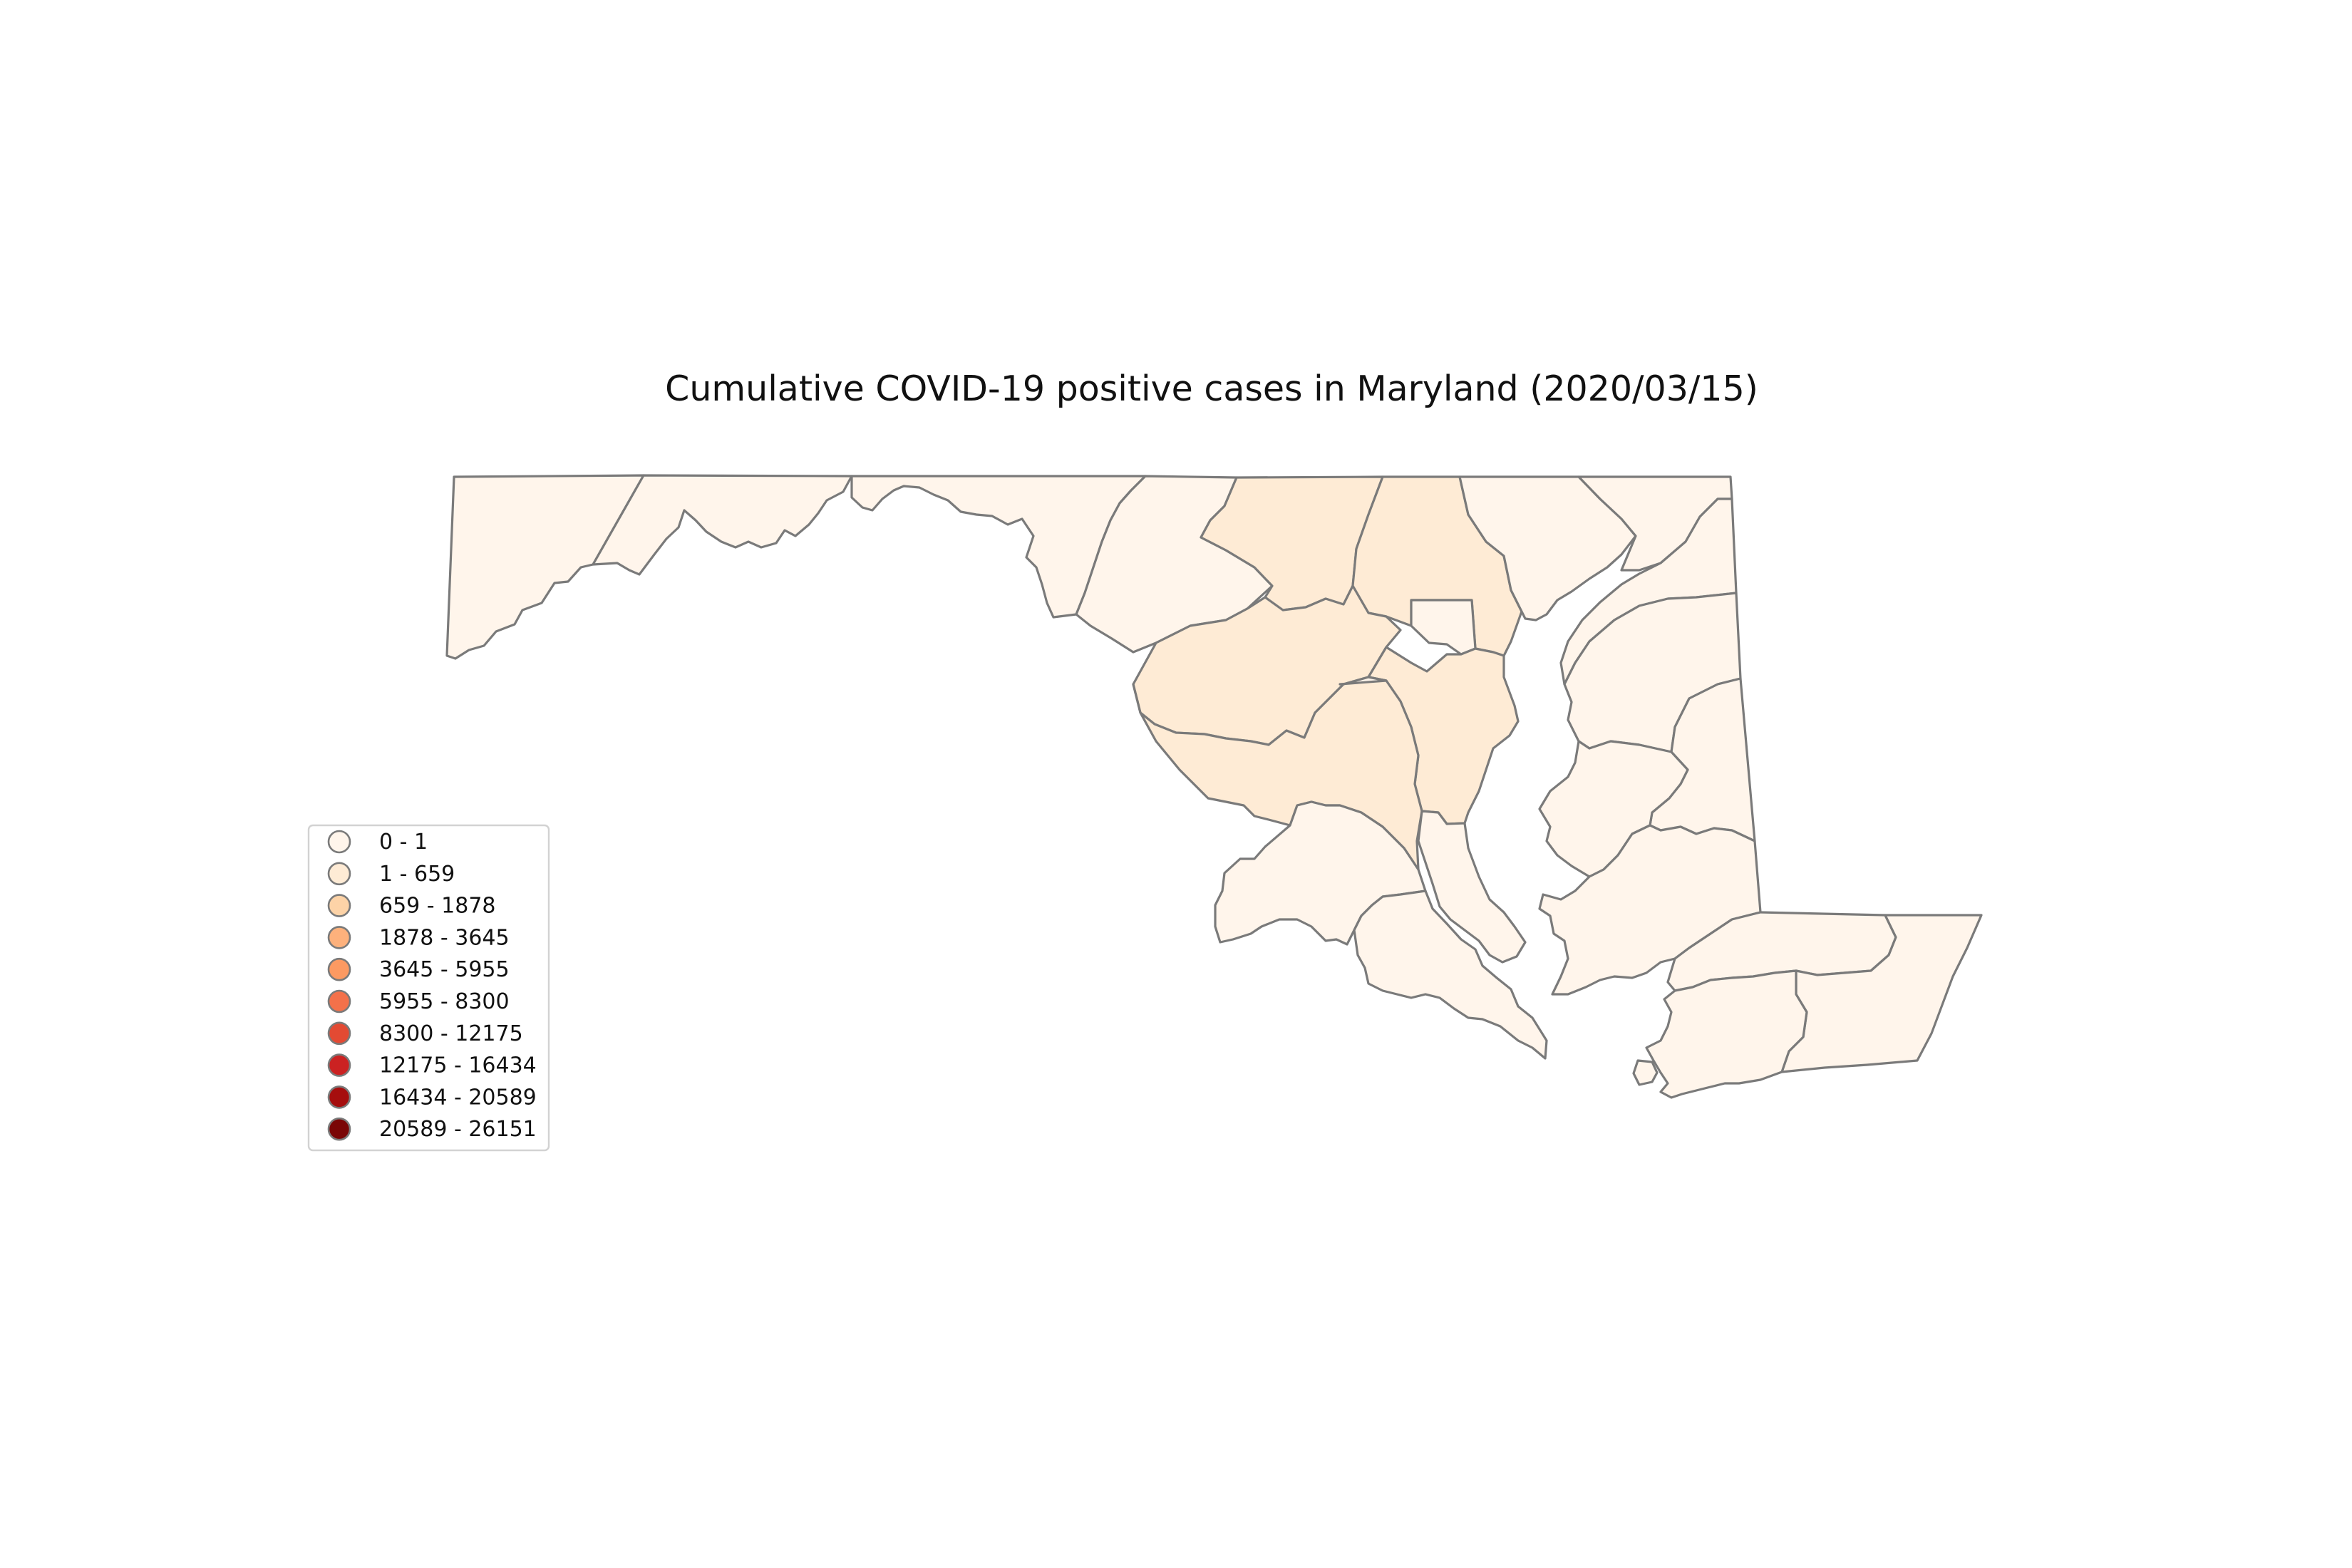 The width and height of the screenshot is (2352, 1568). What do you see at coordinates (445, 969) in the screenshot?
I see `legend-label-4: 3645 - 5955` at bounding box center [445, 969].